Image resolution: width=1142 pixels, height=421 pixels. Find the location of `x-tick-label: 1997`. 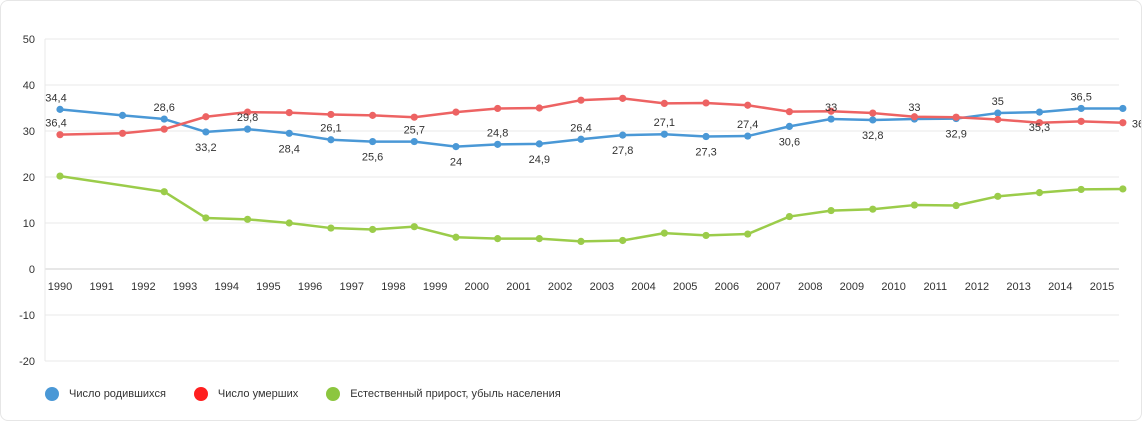

x-tick-label: 1997 is located at coordinates (352, 287).